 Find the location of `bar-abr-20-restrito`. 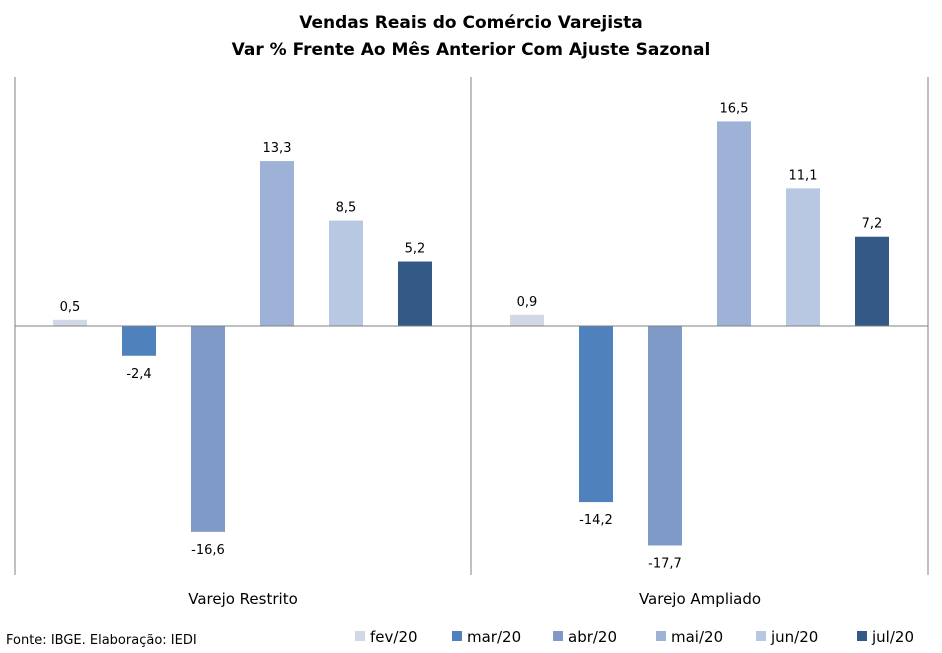

bar-abr-20-restrito is located at coordinates (208, 429).